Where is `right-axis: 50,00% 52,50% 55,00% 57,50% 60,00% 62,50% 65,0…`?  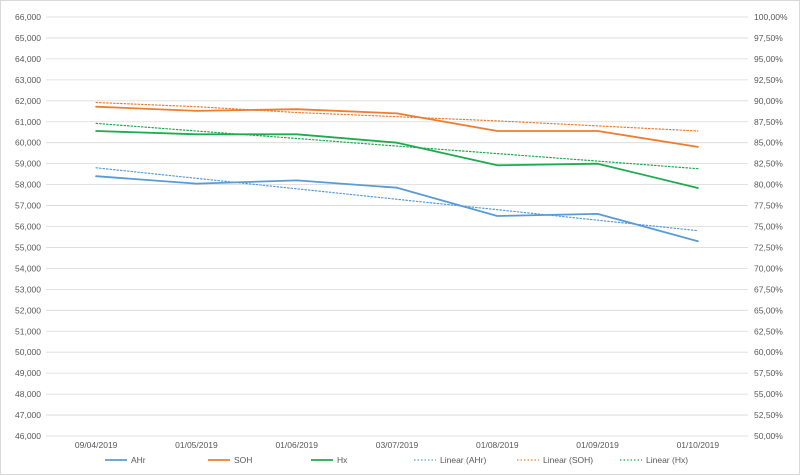
right-axis: 50,00% 52,50% 55,00% 57,50% 60,00% 62,50% 65,0… is located at coordinates (771, 226).